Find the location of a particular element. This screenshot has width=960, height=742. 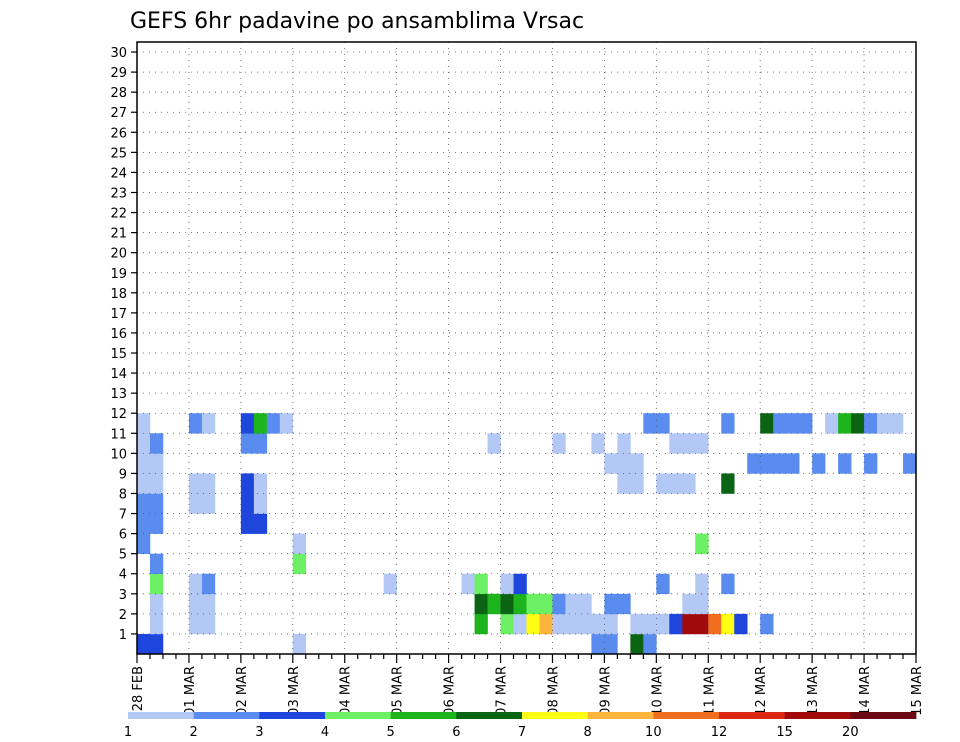

y-tick-label: 23 is located at coordinates (118, 193).